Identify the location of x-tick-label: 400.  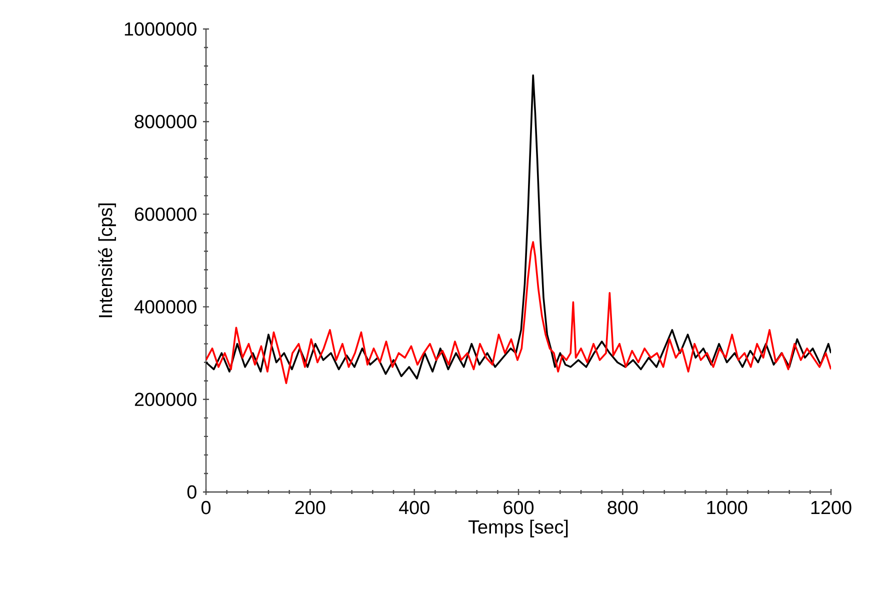
(414, 507).